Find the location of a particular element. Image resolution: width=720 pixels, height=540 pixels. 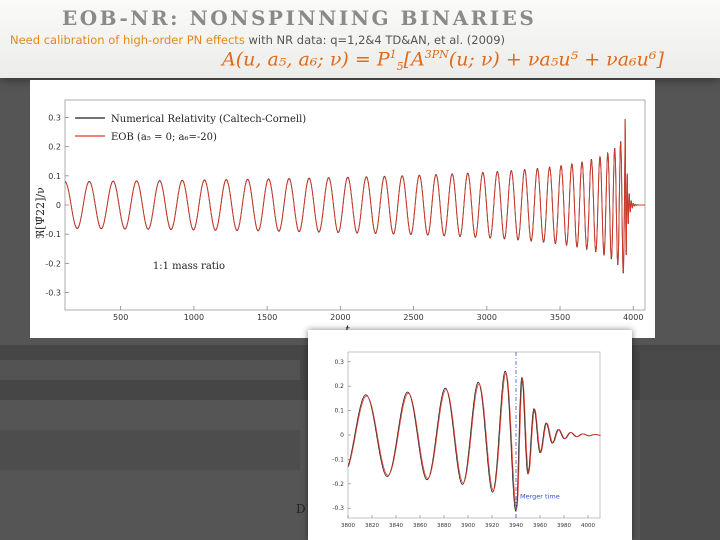

legend-label-eob: EOB (a₅ = 0; a₆=-20) is located at coordinates (164, 137).